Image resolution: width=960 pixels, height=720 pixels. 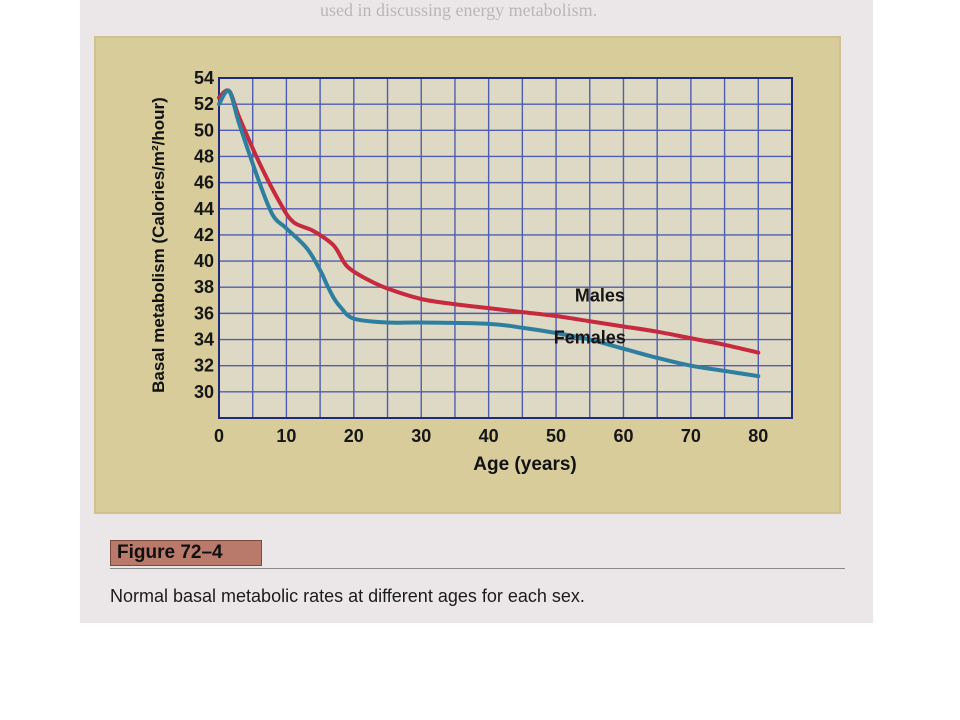 I want to click on y-tick-label: 32, so click(x=204, y=366).